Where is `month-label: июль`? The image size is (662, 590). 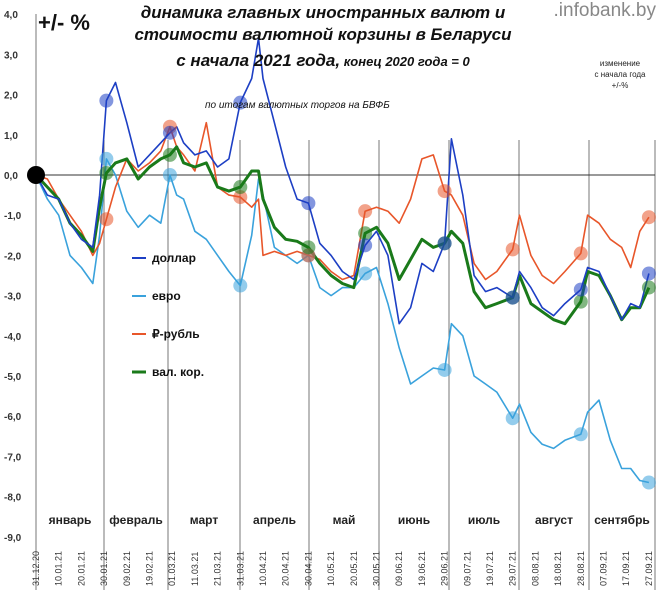
month-label: июль is located at coordinates (484, 520).